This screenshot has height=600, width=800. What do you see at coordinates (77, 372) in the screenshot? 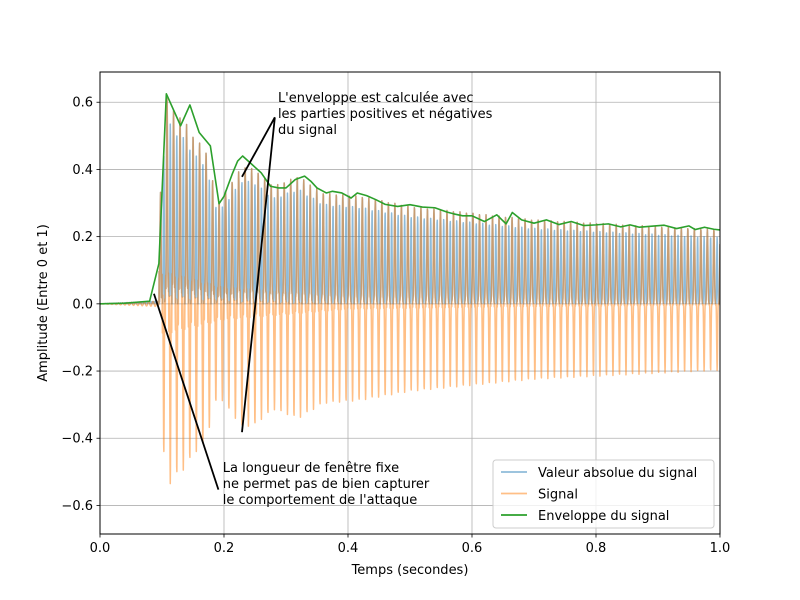
I see `y-tick-label: −0.2` at bounding box center [77, 372].